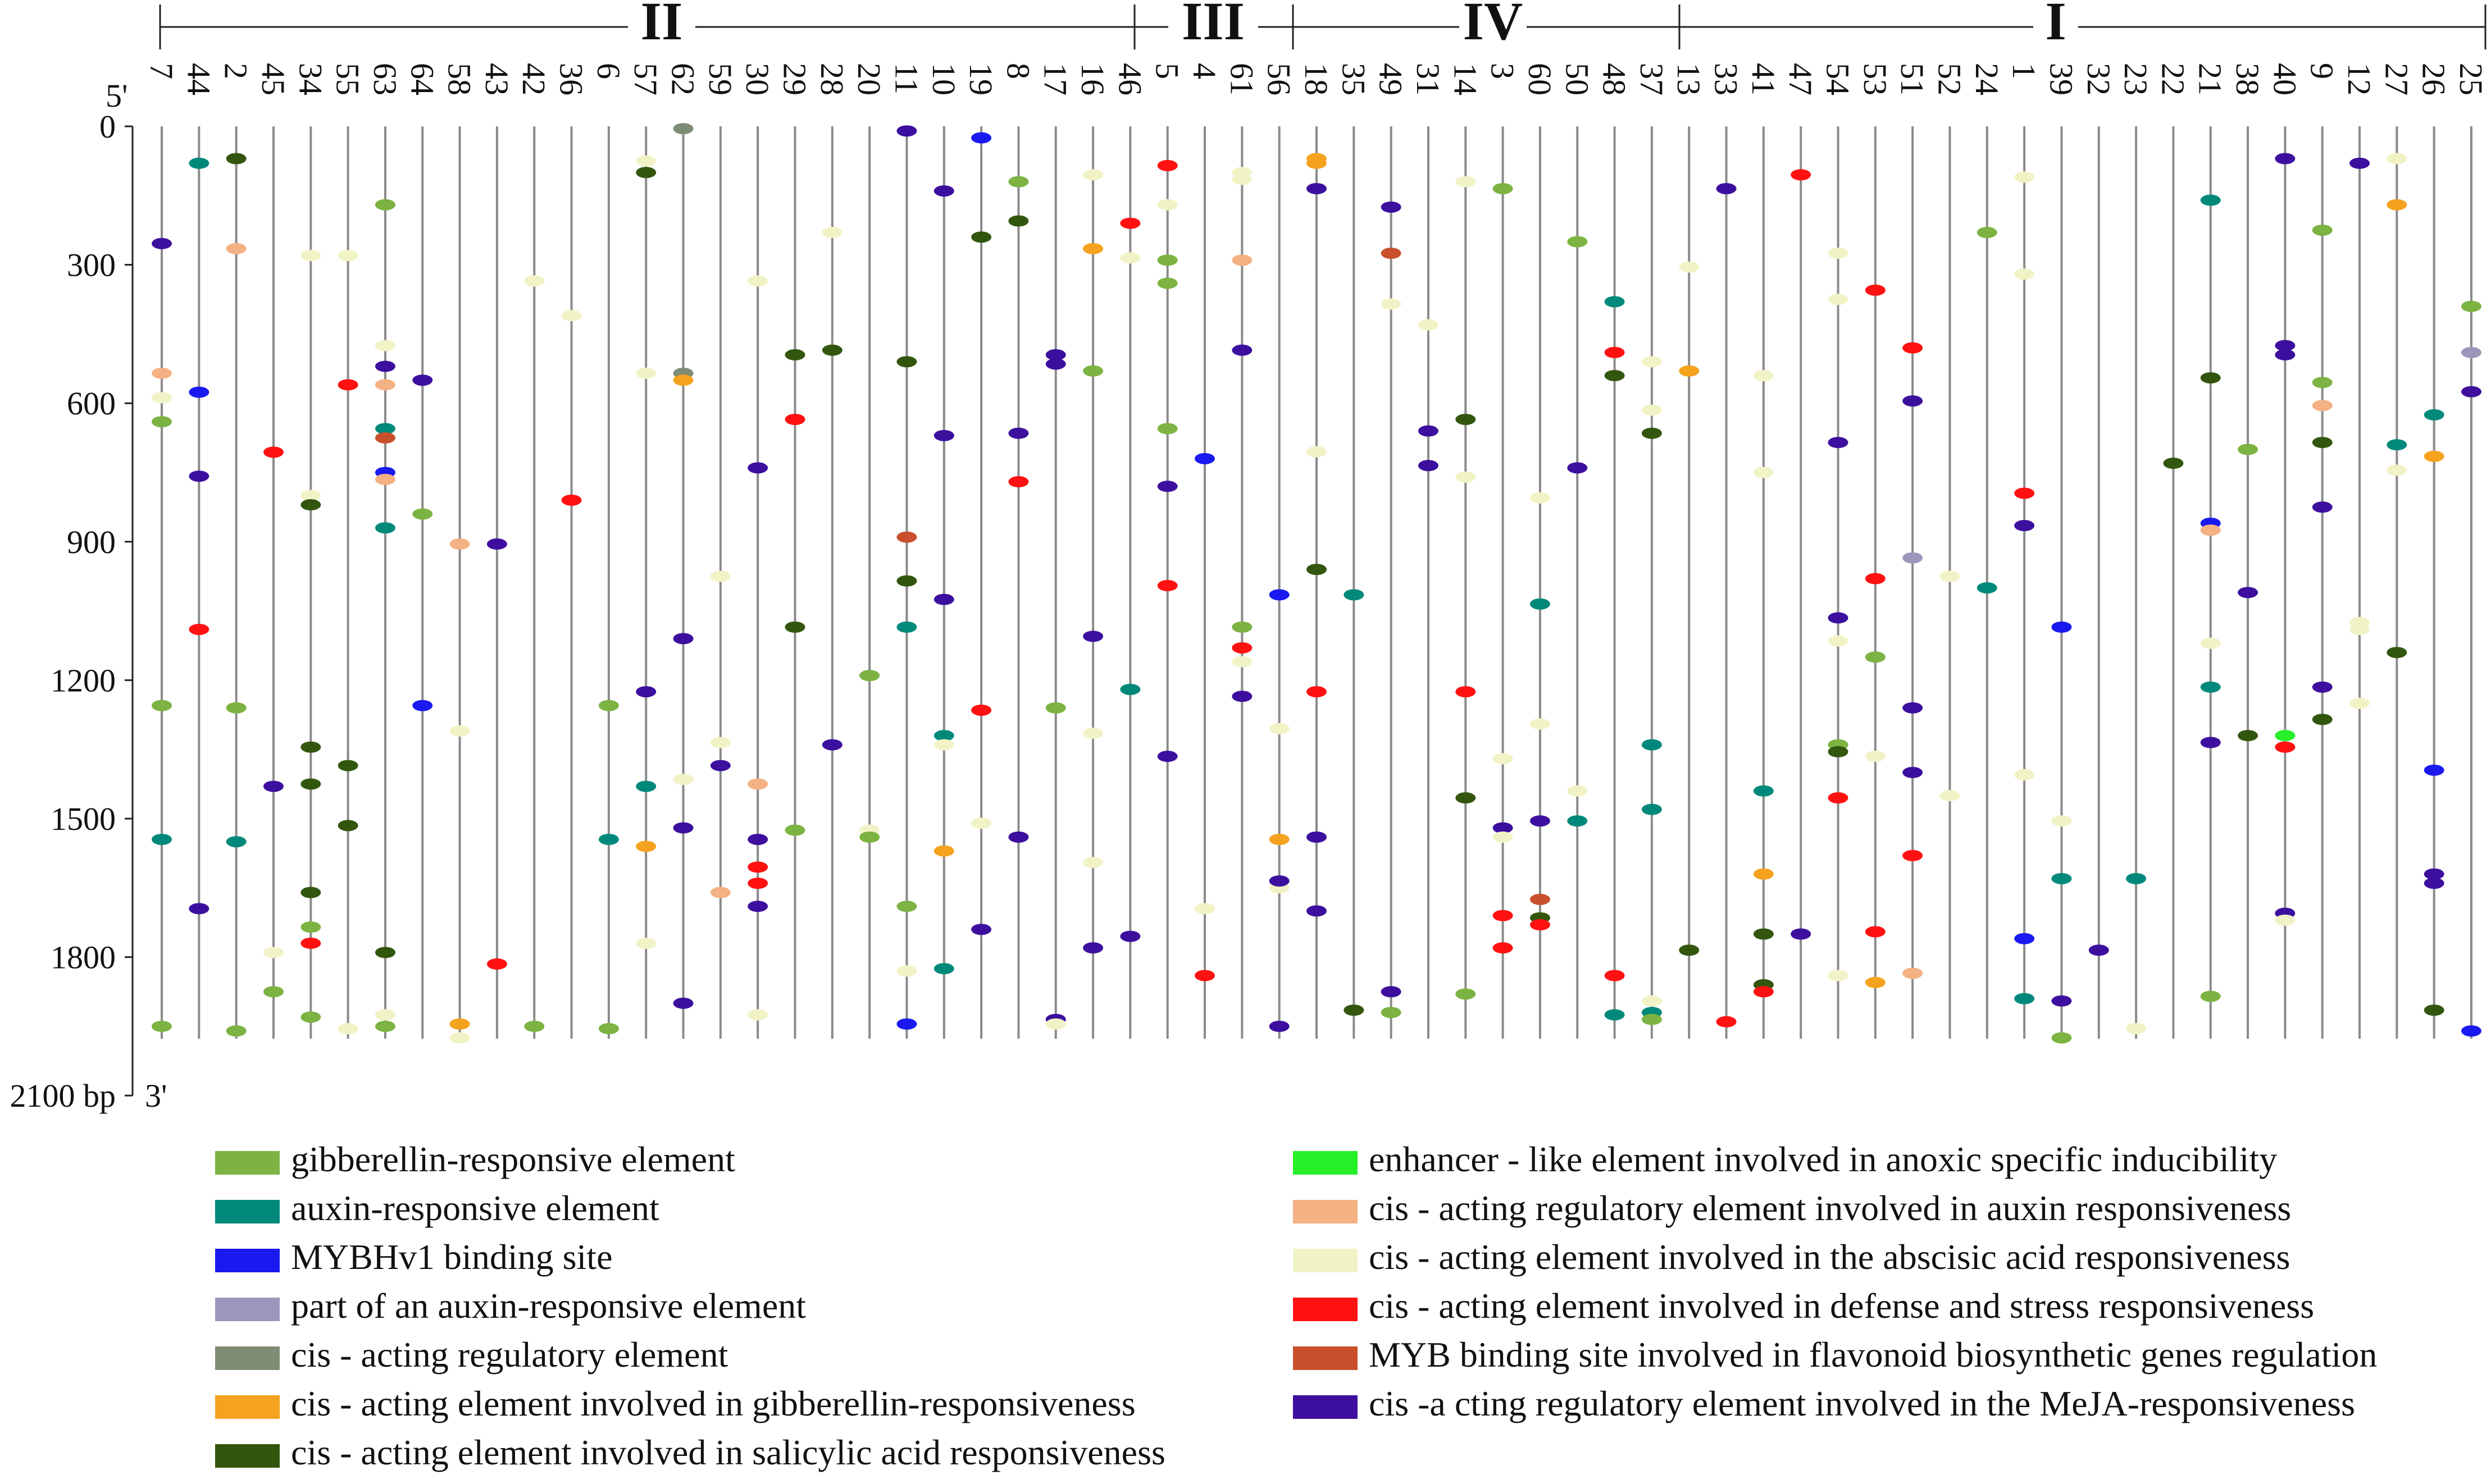  What do you see at coordinates (1912, 79) in the screenshot?
I see `gene-label: 51` at bounding box center [1912, 79].